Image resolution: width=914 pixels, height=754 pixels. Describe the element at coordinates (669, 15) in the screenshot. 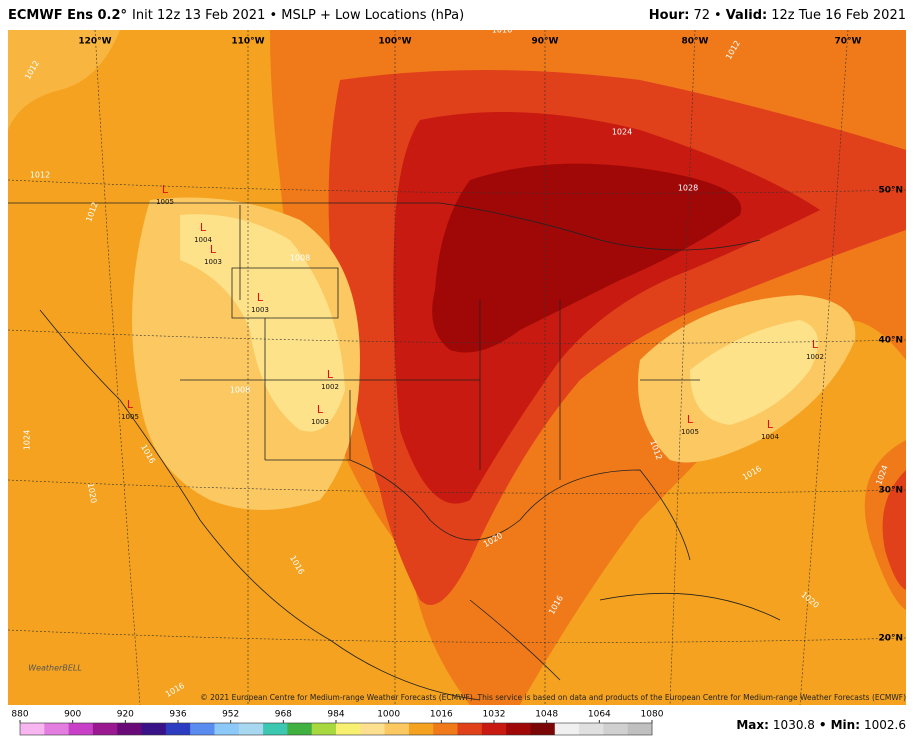

I see `hour-label: Hour:` at that location.